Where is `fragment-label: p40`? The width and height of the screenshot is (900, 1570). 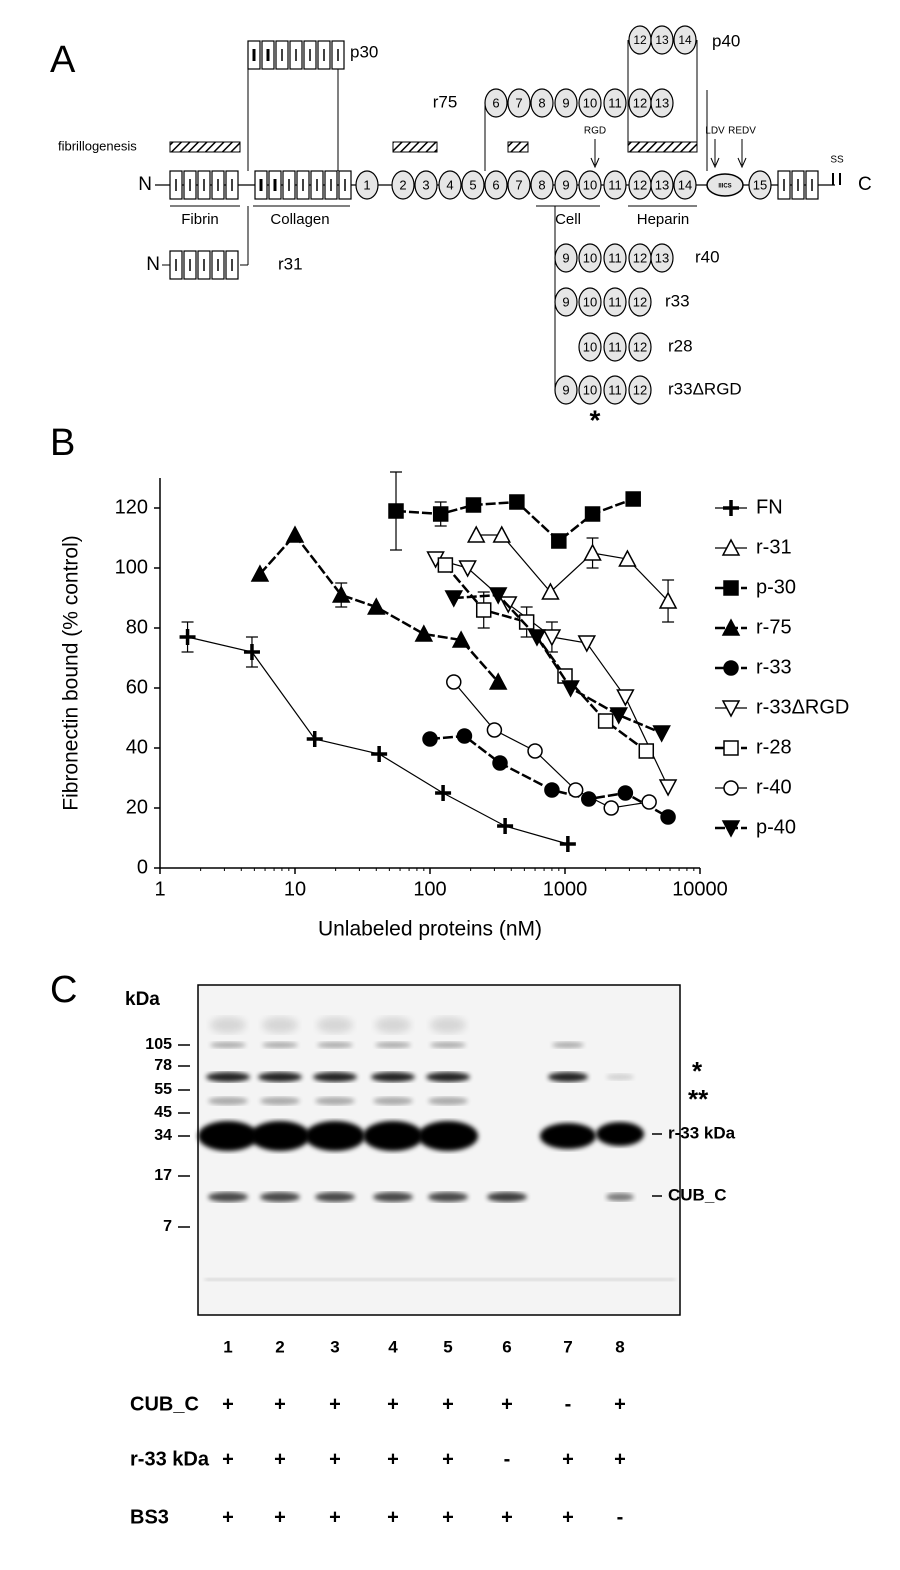
fragment-label: p40 is located at coordinates (726, 40).